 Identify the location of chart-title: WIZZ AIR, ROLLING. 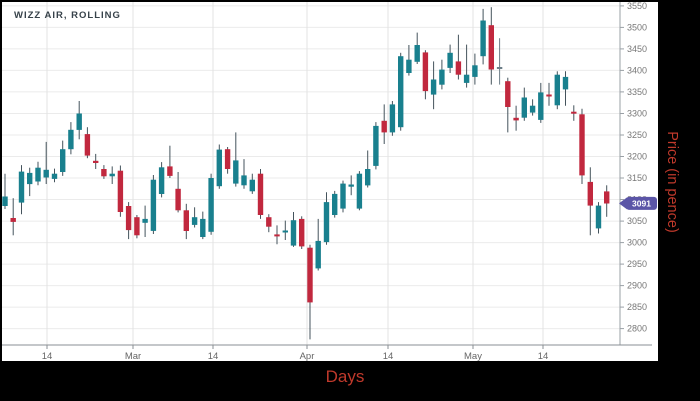
(67, 15).